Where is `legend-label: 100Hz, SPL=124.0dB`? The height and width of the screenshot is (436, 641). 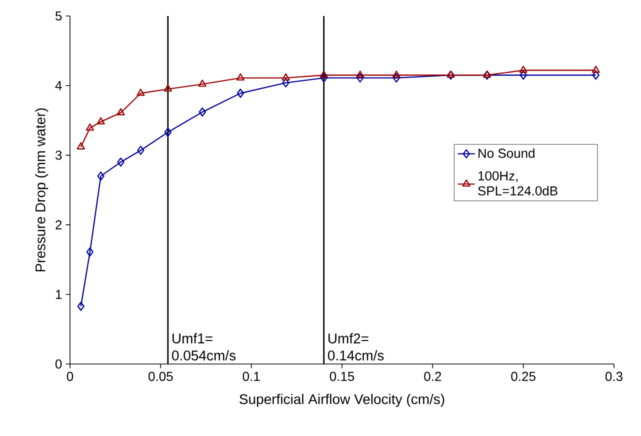 legend-label: 100Hz, SPL=124.0dB is located at coordinates (518, 183).